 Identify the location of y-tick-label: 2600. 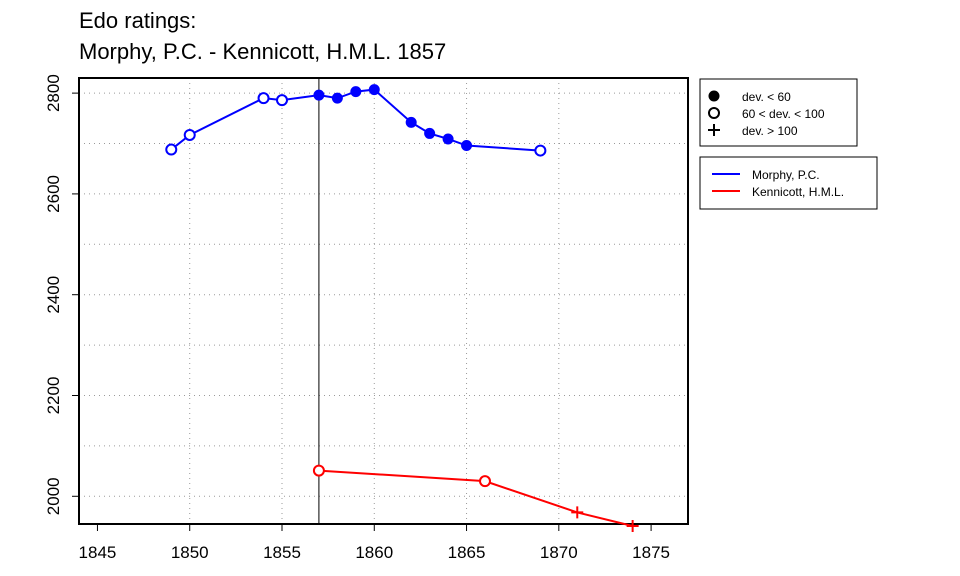
(53, 194).